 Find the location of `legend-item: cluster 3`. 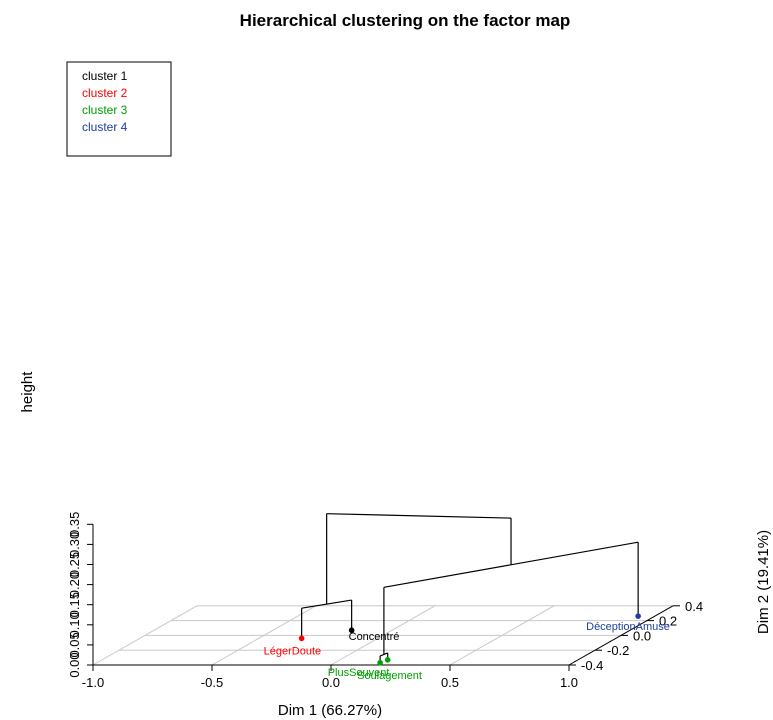

legend-item: cluster 3 is located at coordinates (105, 110).